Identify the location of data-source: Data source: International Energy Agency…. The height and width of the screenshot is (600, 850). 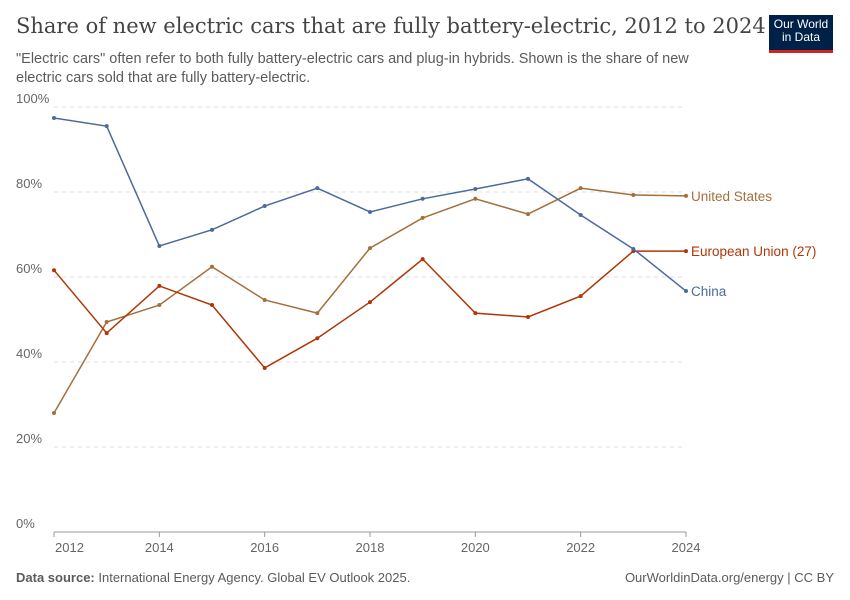
(213, 577).